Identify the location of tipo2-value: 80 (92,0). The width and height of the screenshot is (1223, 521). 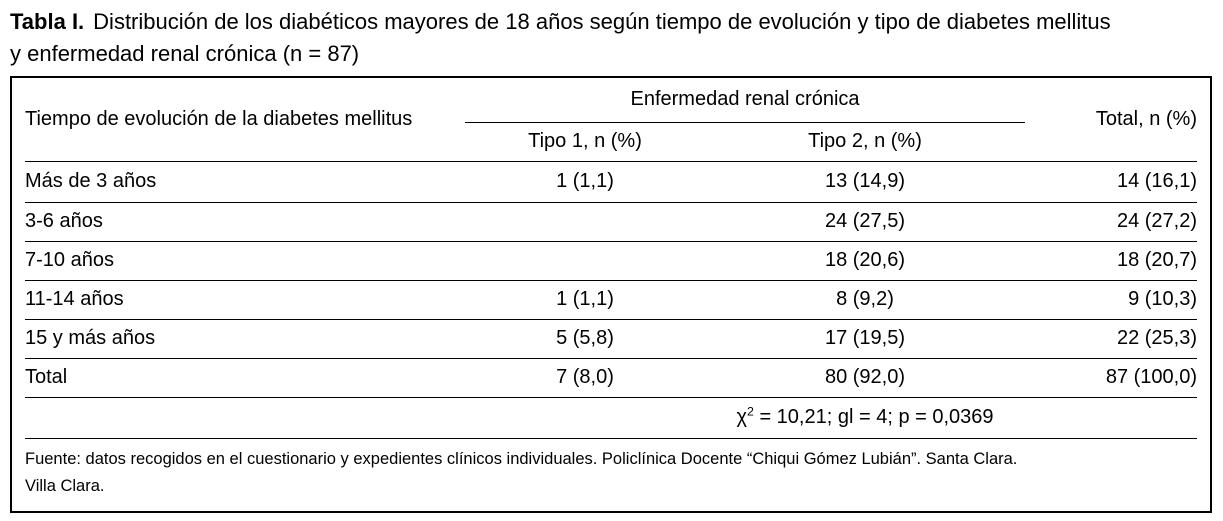
(865, 378).